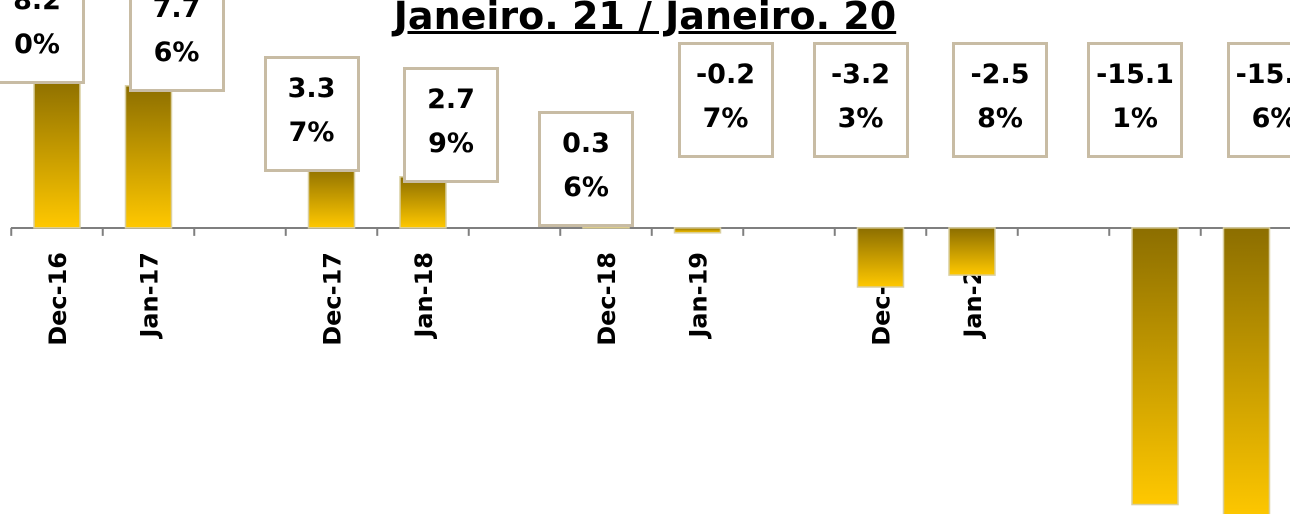  I want to click on data-label: 0.36%, so click(586, 169).